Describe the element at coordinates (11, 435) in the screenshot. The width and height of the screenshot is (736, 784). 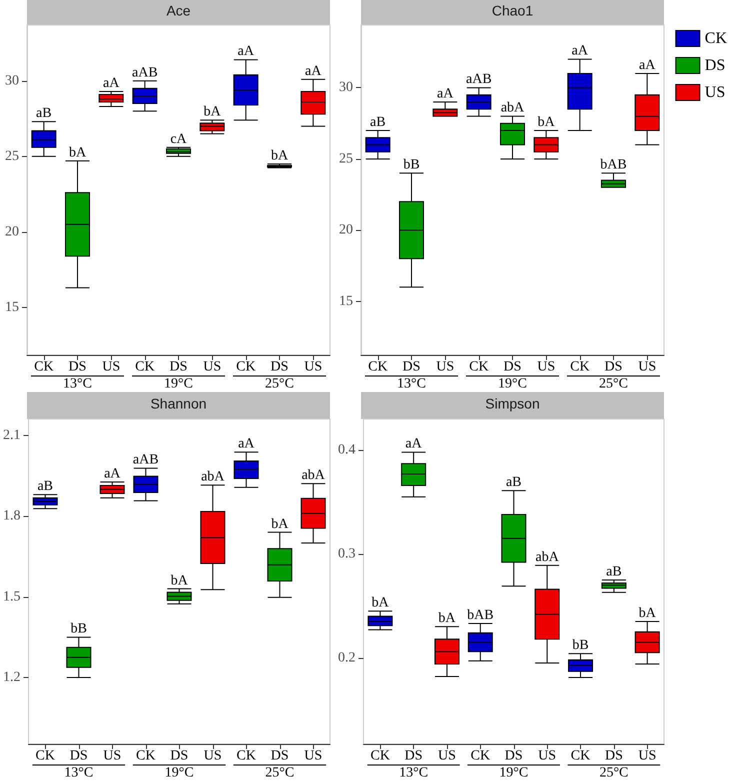
I see `y-tick-label: 2.1` at that location.